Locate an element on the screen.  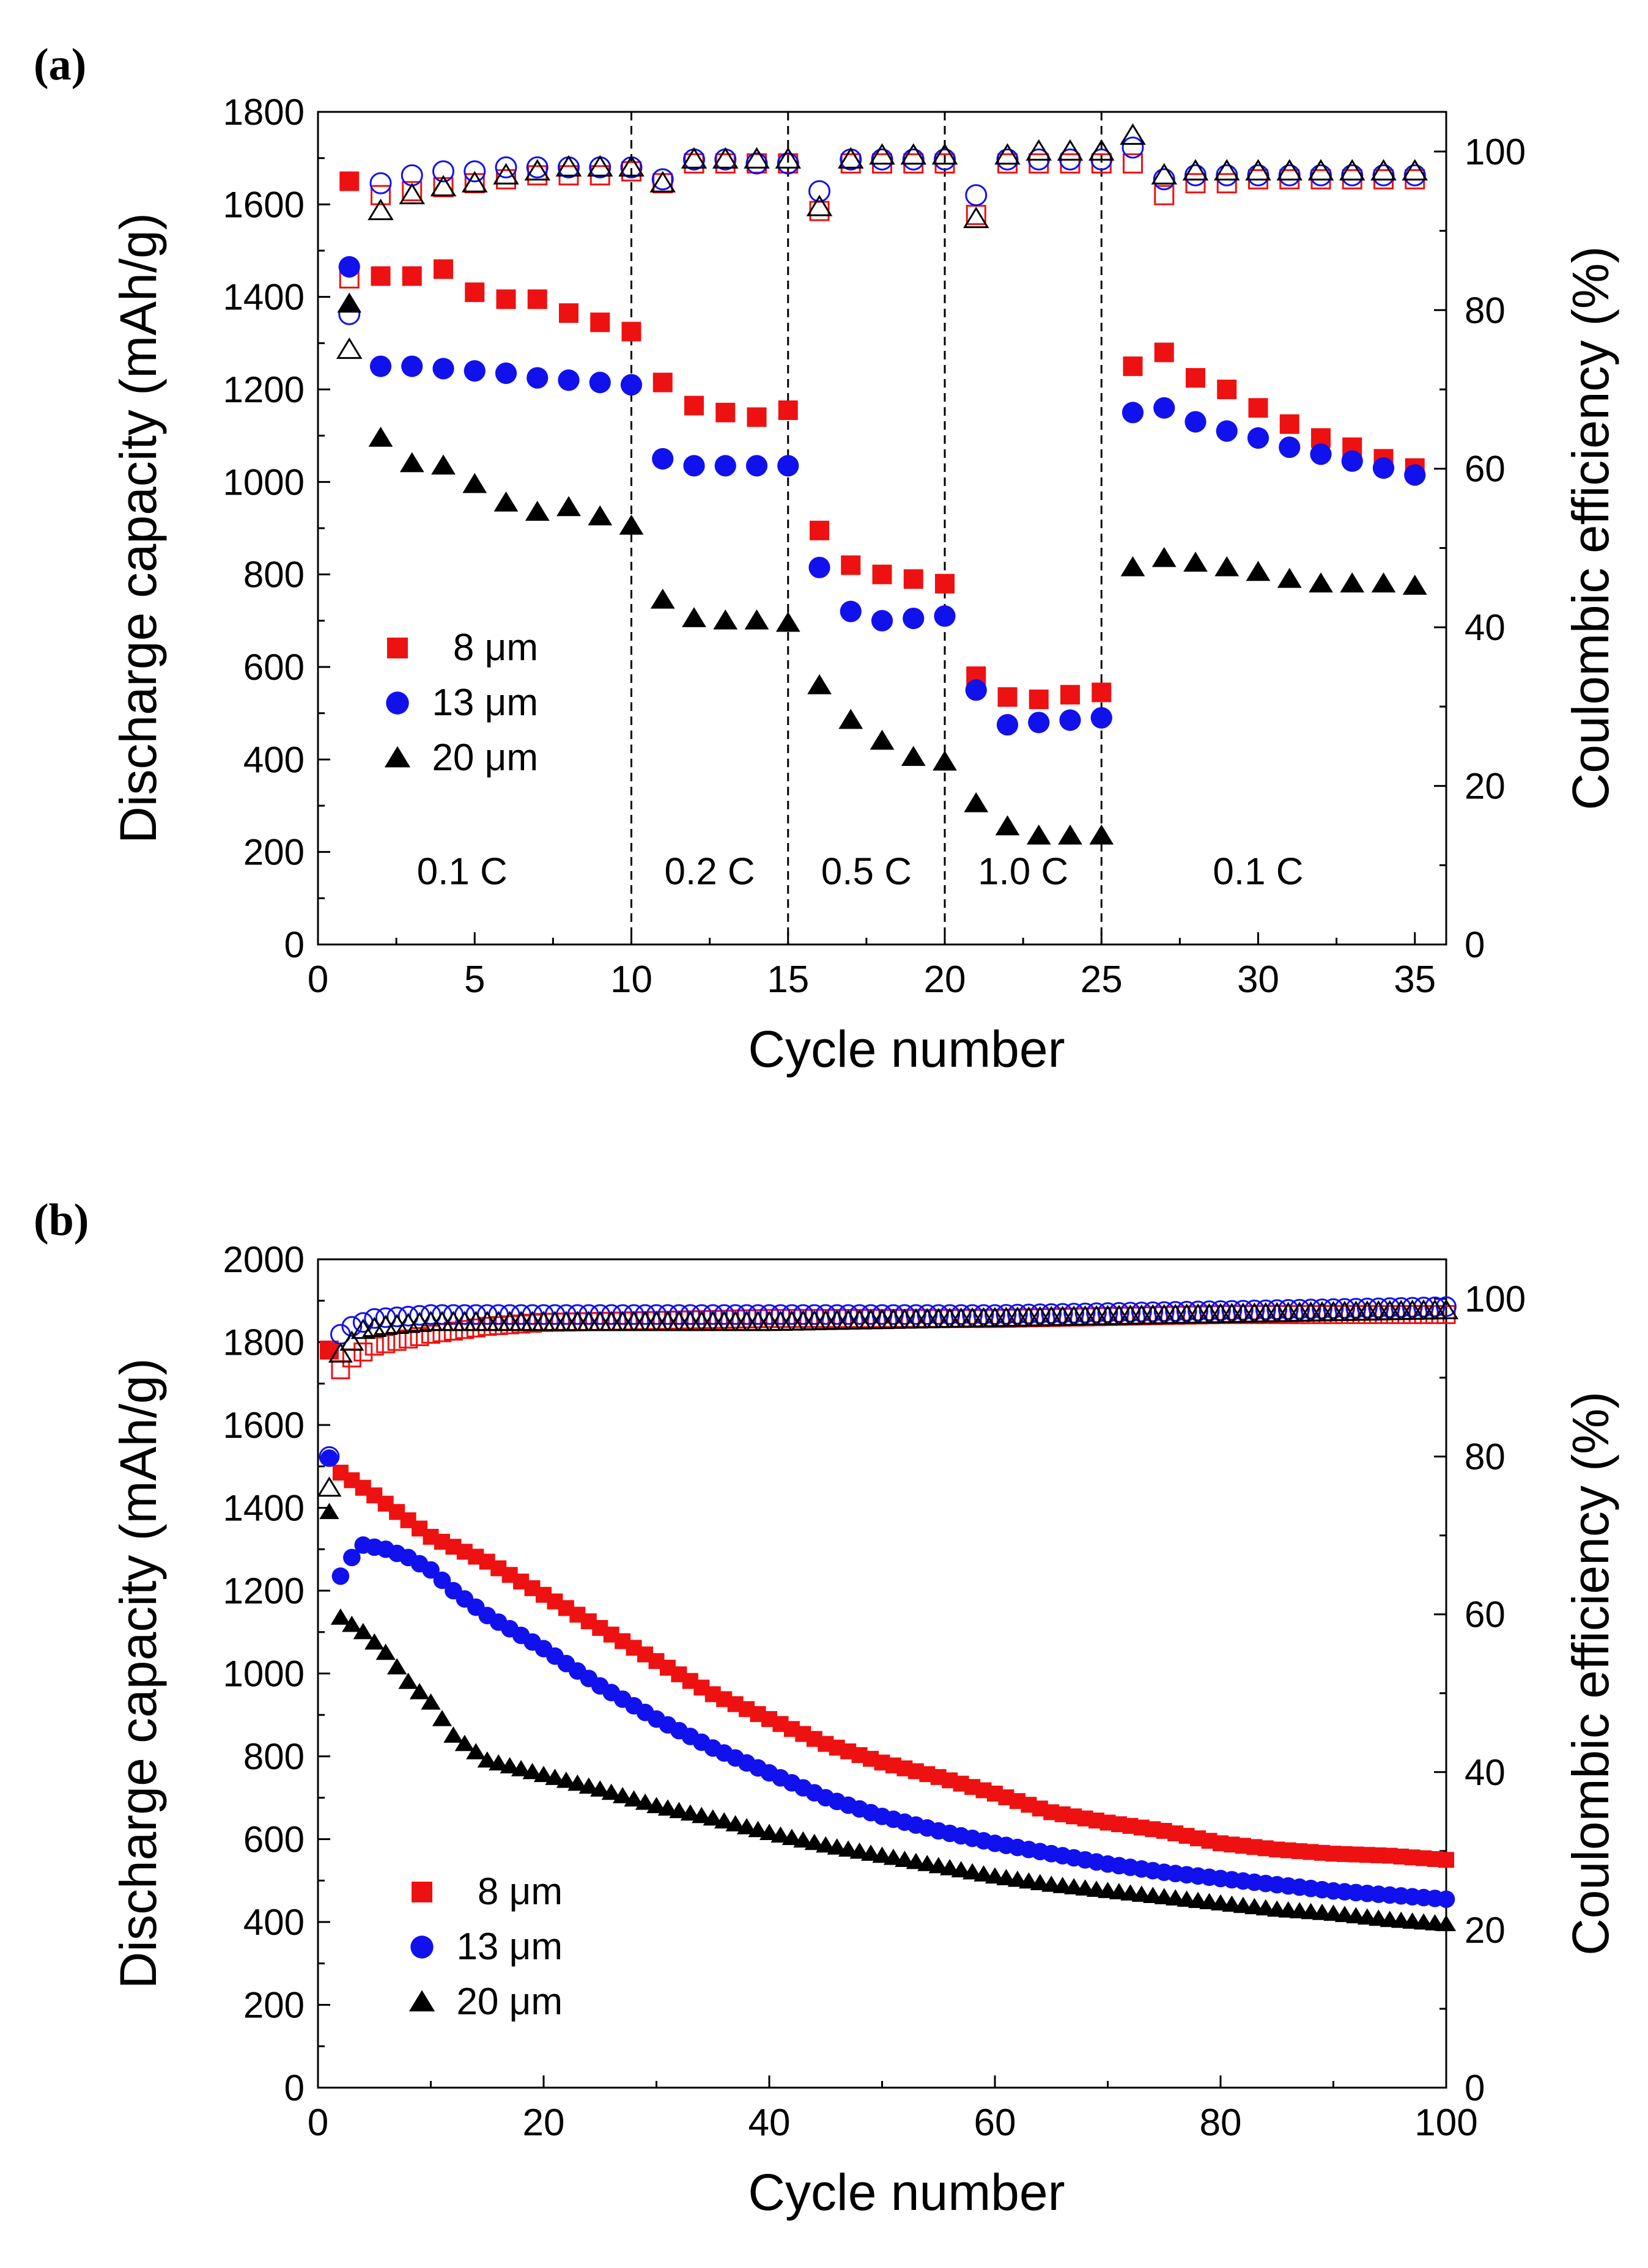
legend-marker-s13 is located at coordinates (422, 1947).